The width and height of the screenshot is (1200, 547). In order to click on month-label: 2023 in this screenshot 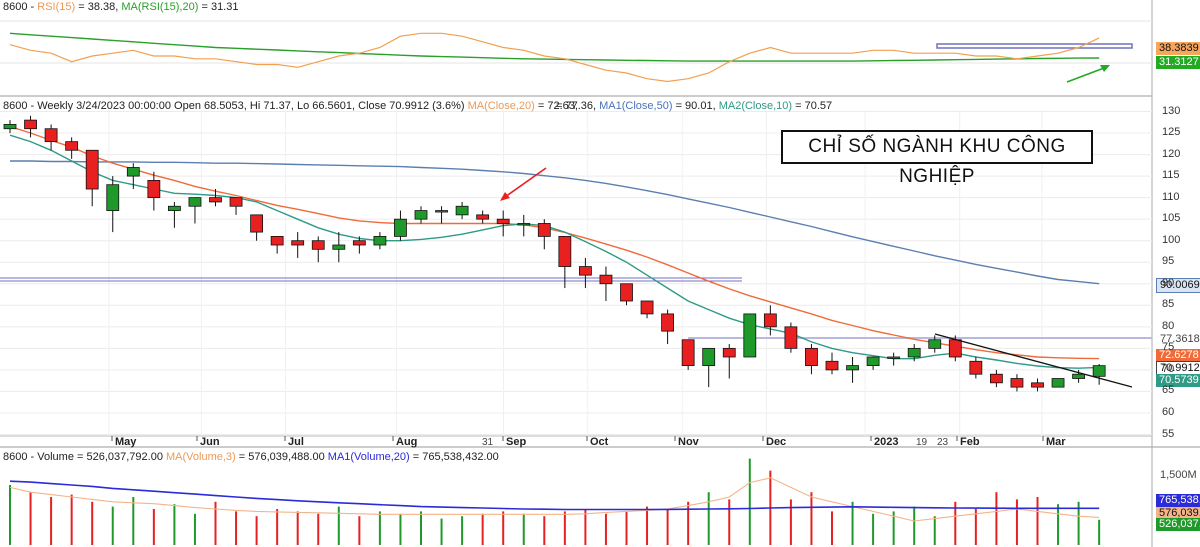, I will do `click(886, 442)`.